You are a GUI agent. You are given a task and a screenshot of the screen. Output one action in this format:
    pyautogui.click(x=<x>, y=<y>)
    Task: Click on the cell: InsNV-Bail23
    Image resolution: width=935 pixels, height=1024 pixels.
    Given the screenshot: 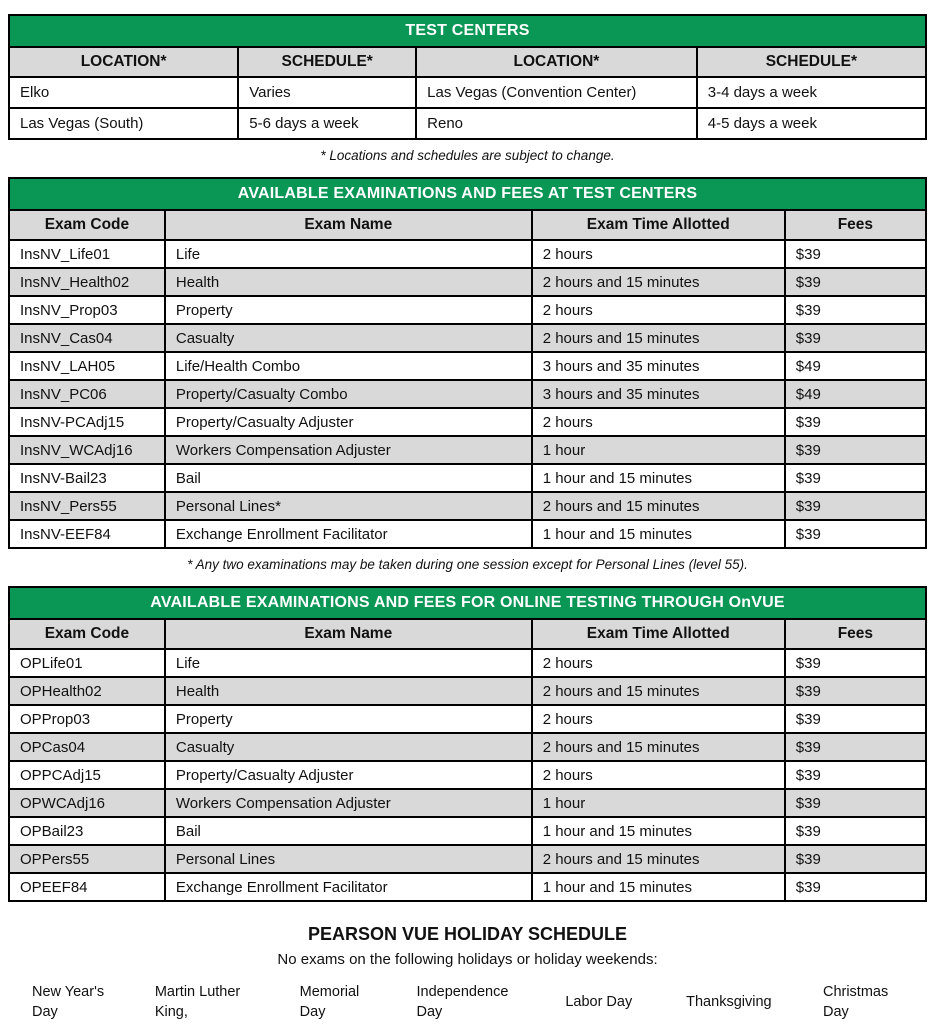 What is the action you would take?
    pyautogui.click(x=87, y=478)
    